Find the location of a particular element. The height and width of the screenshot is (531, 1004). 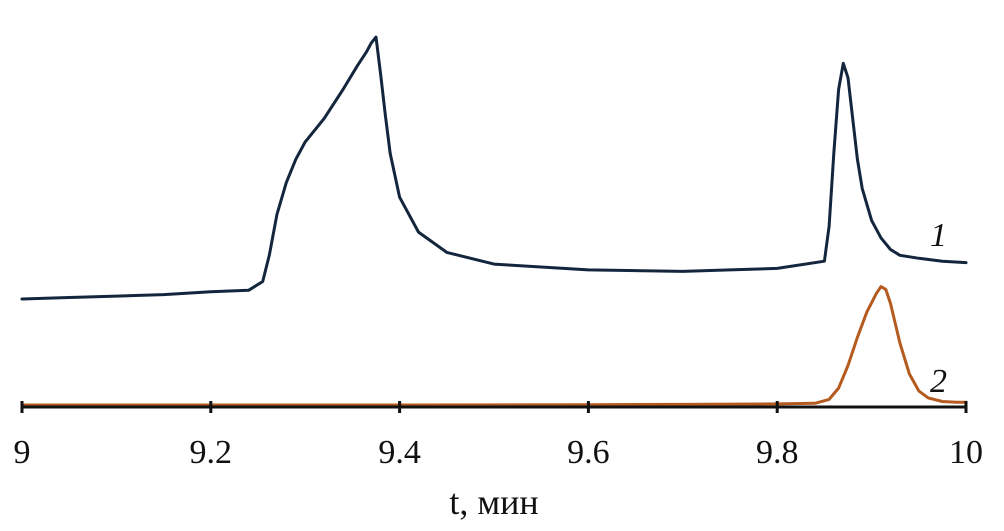

x-tick-label: 9.2 is located at coordinates (211, 452).